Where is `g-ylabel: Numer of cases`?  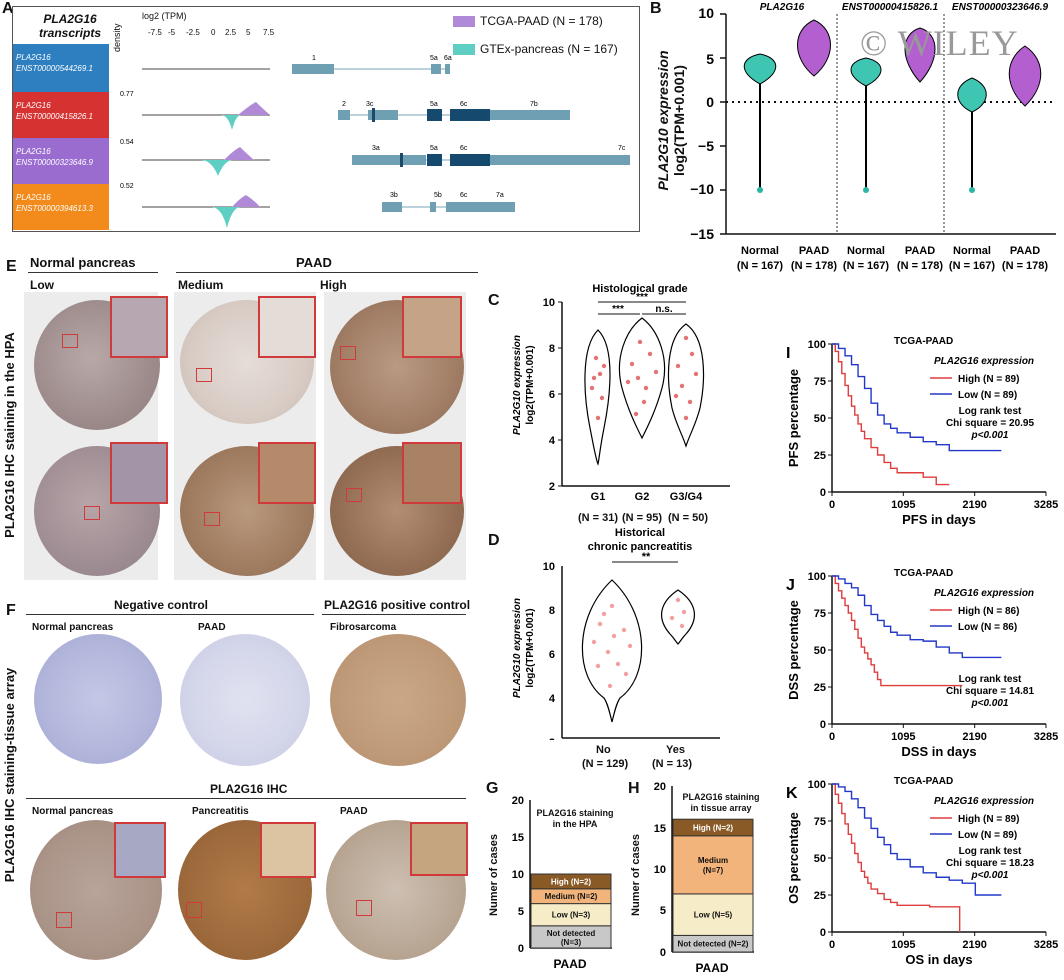 g-ylabel: Numer of cases is located at coordinates (494, 875).